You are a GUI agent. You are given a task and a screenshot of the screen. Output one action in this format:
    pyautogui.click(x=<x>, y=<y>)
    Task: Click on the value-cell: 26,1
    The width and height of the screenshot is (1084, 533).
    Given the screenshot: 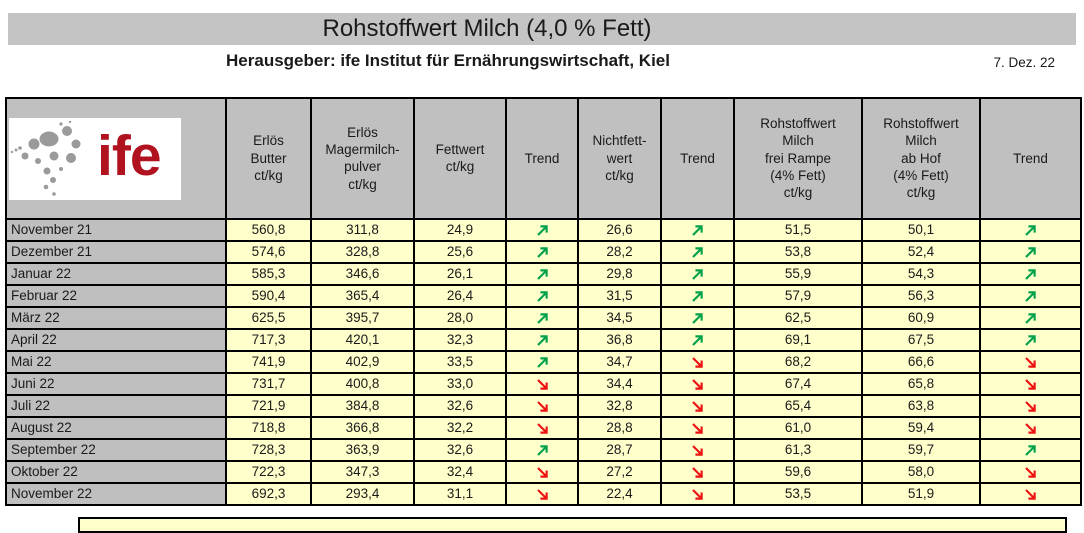 What is the action you would take?
    pyautogui.click(x=460, y=273)
    